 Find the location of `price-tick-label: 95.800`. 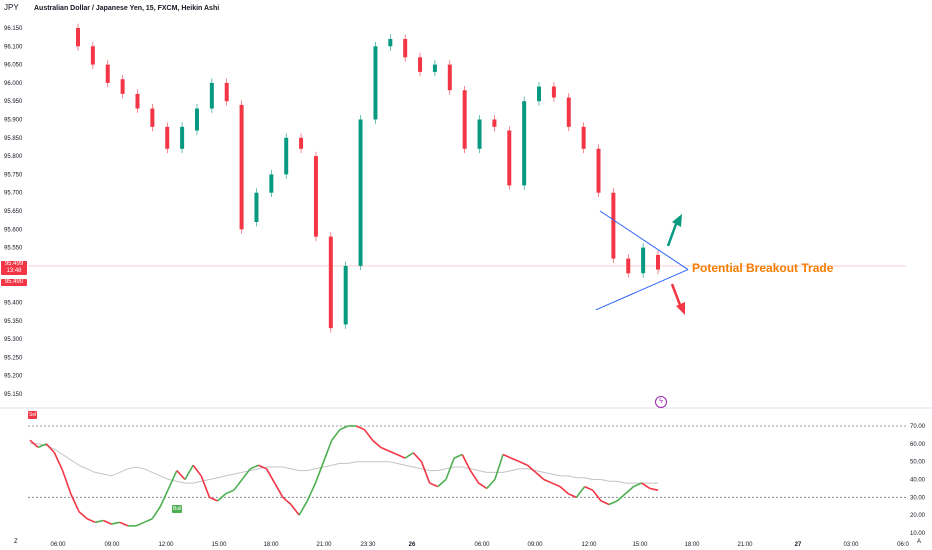

price-tick-label: 95.800 is located at coordinates (13, 157).